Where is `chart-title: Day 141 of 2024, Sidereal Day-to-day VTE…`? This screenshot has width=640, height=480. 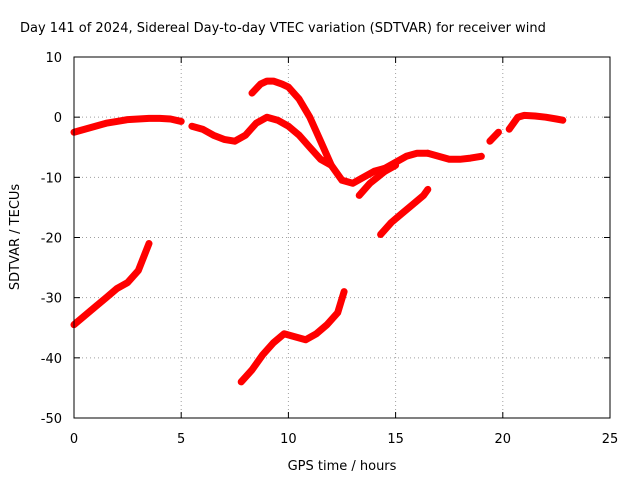
chart-title: Day 141 of 2024, Sidereal Day-to-day VTE… is located at coordinates (283, 28).